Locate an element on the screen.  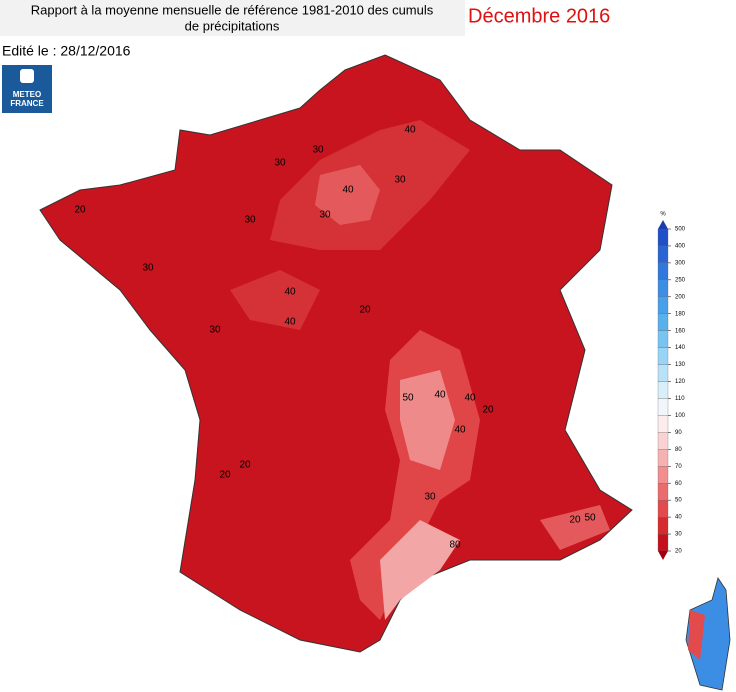
colorbar-tick-label: 20 is located at coordinates (678, 552).